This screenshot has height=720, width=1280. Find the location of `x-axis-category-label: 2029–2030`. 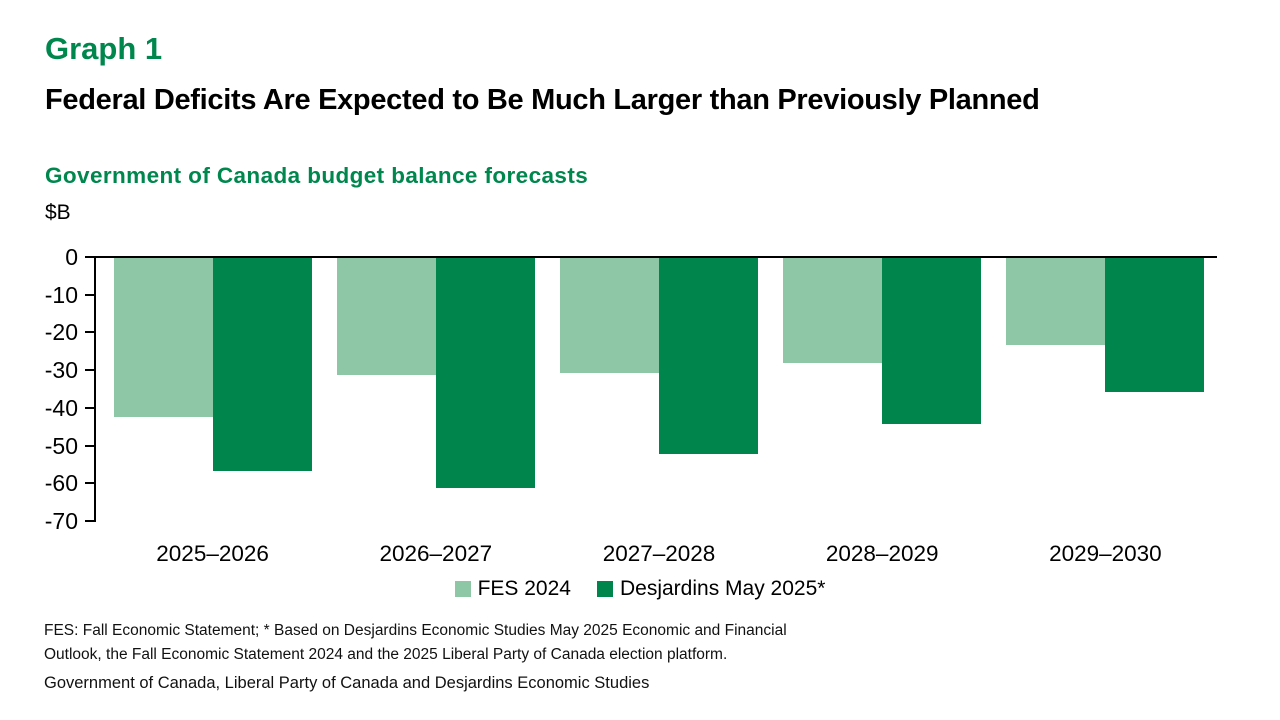

x-axis-category-label: 2029–2030 is located at coordinates (1105, 553).